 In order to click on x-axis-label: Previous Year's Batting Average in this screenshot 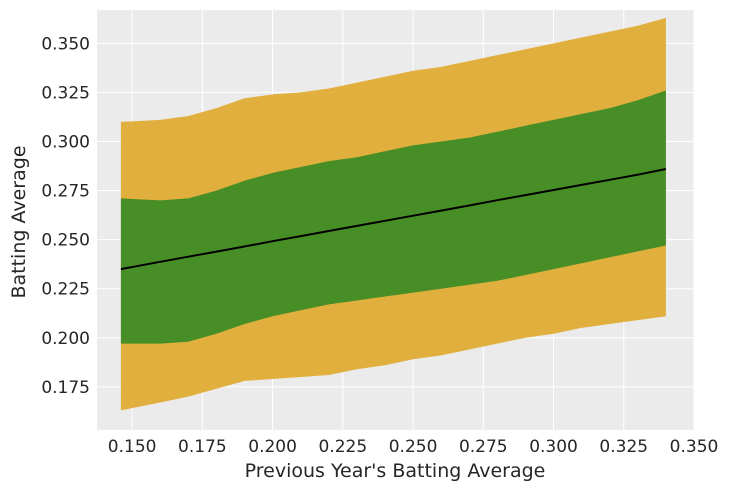, I will do `click(395, 471)`.